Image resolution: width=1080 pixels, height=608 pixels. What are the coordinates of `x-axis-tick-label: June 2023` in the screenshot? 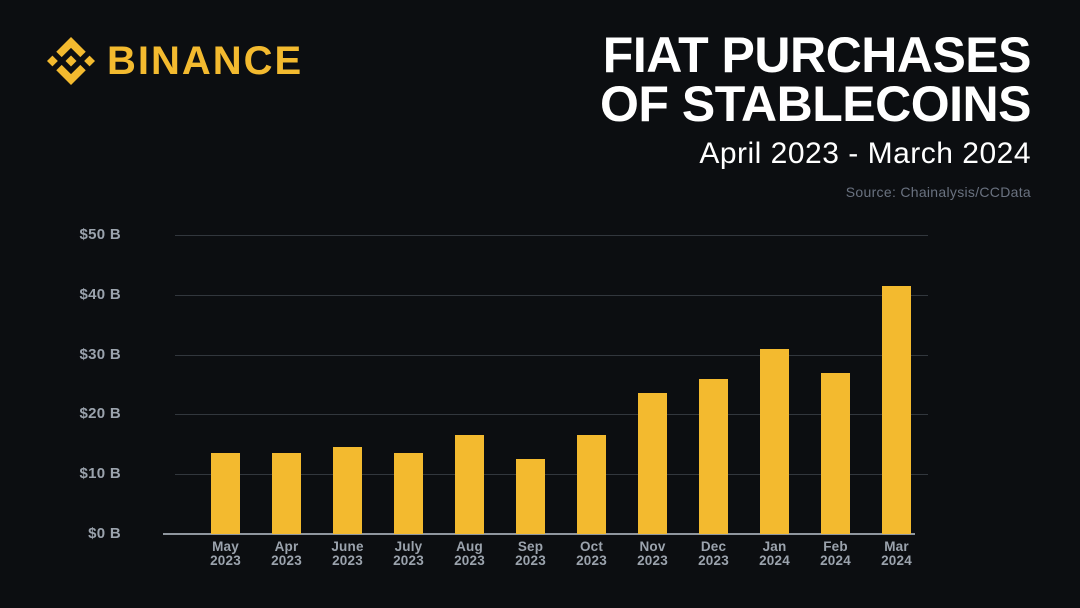 It's located at (348, 553).